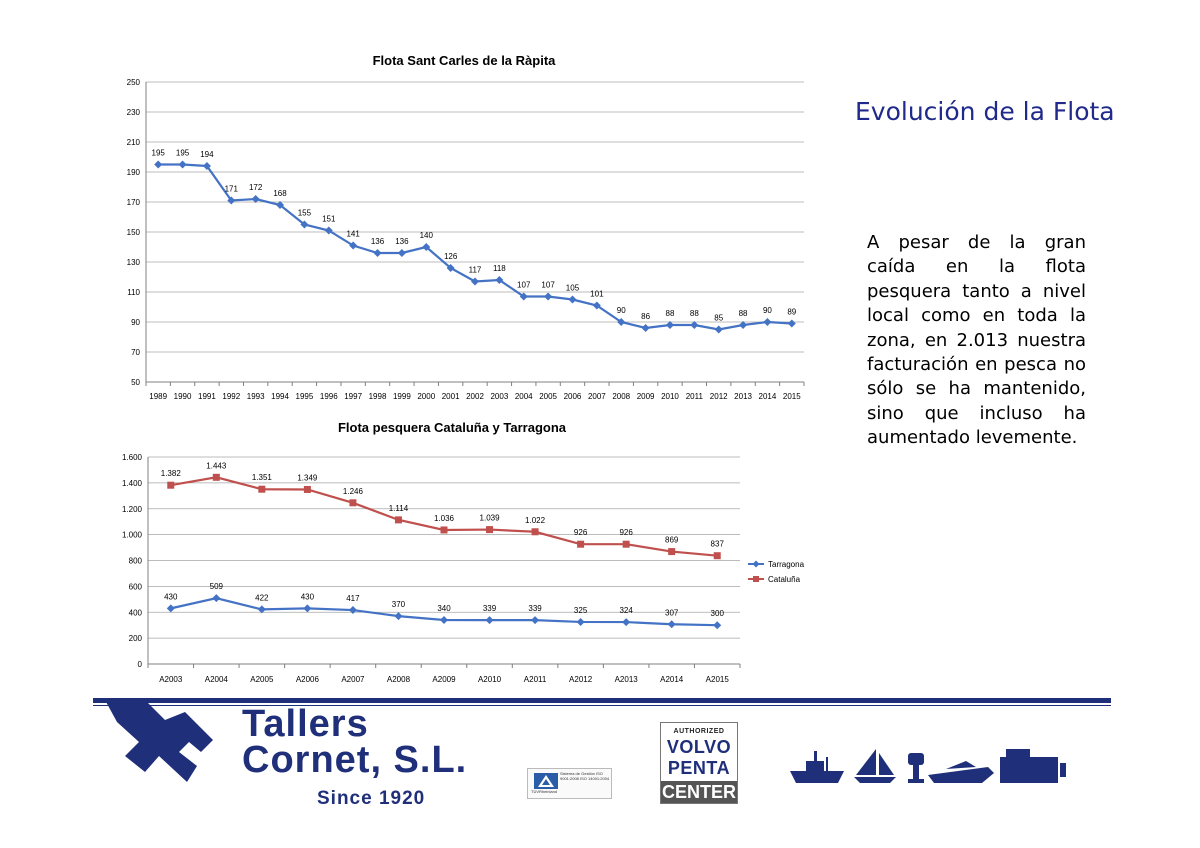 The width and height of the screenshot is (1200, 848). Describe the element at coordinates (718, 318) in the screenshot. I see `data-label: 85` at that location.